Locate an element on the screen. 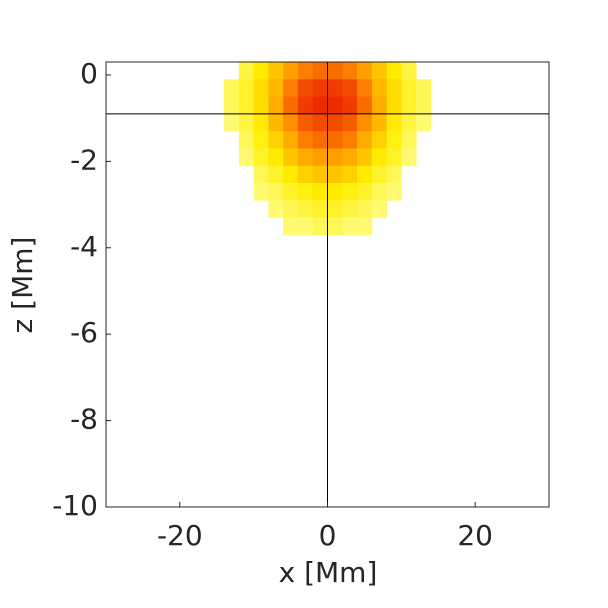  y-tick-label: -2 is located at coordinates (84, 159).